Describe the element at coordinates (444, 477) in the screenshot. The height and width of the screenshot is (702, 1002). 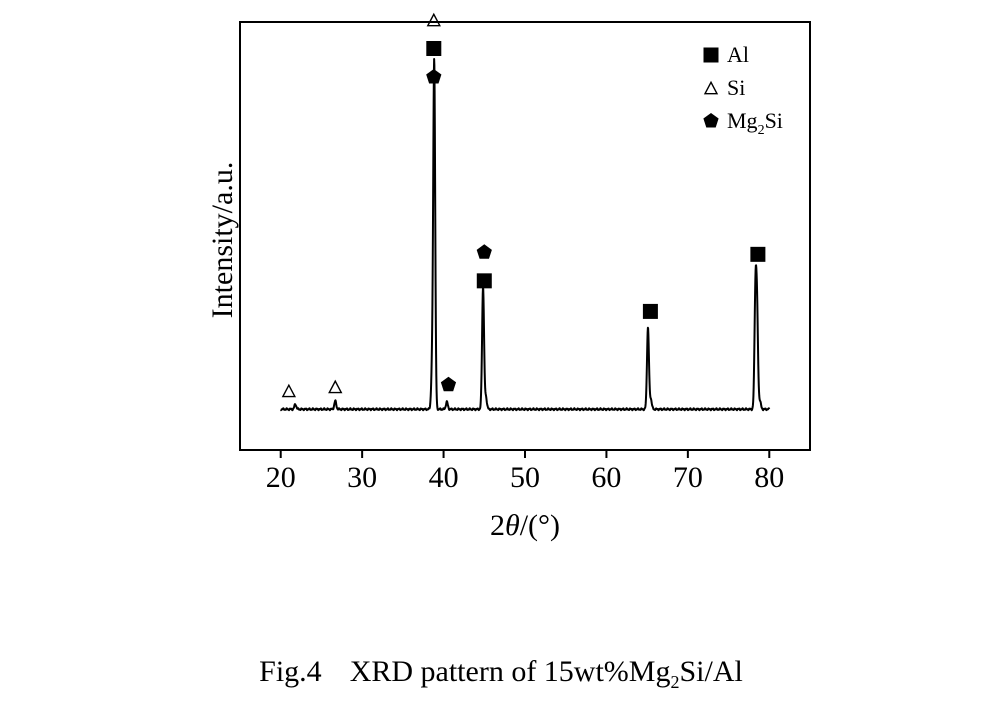
I see `x-tick-label: 40` at that location.